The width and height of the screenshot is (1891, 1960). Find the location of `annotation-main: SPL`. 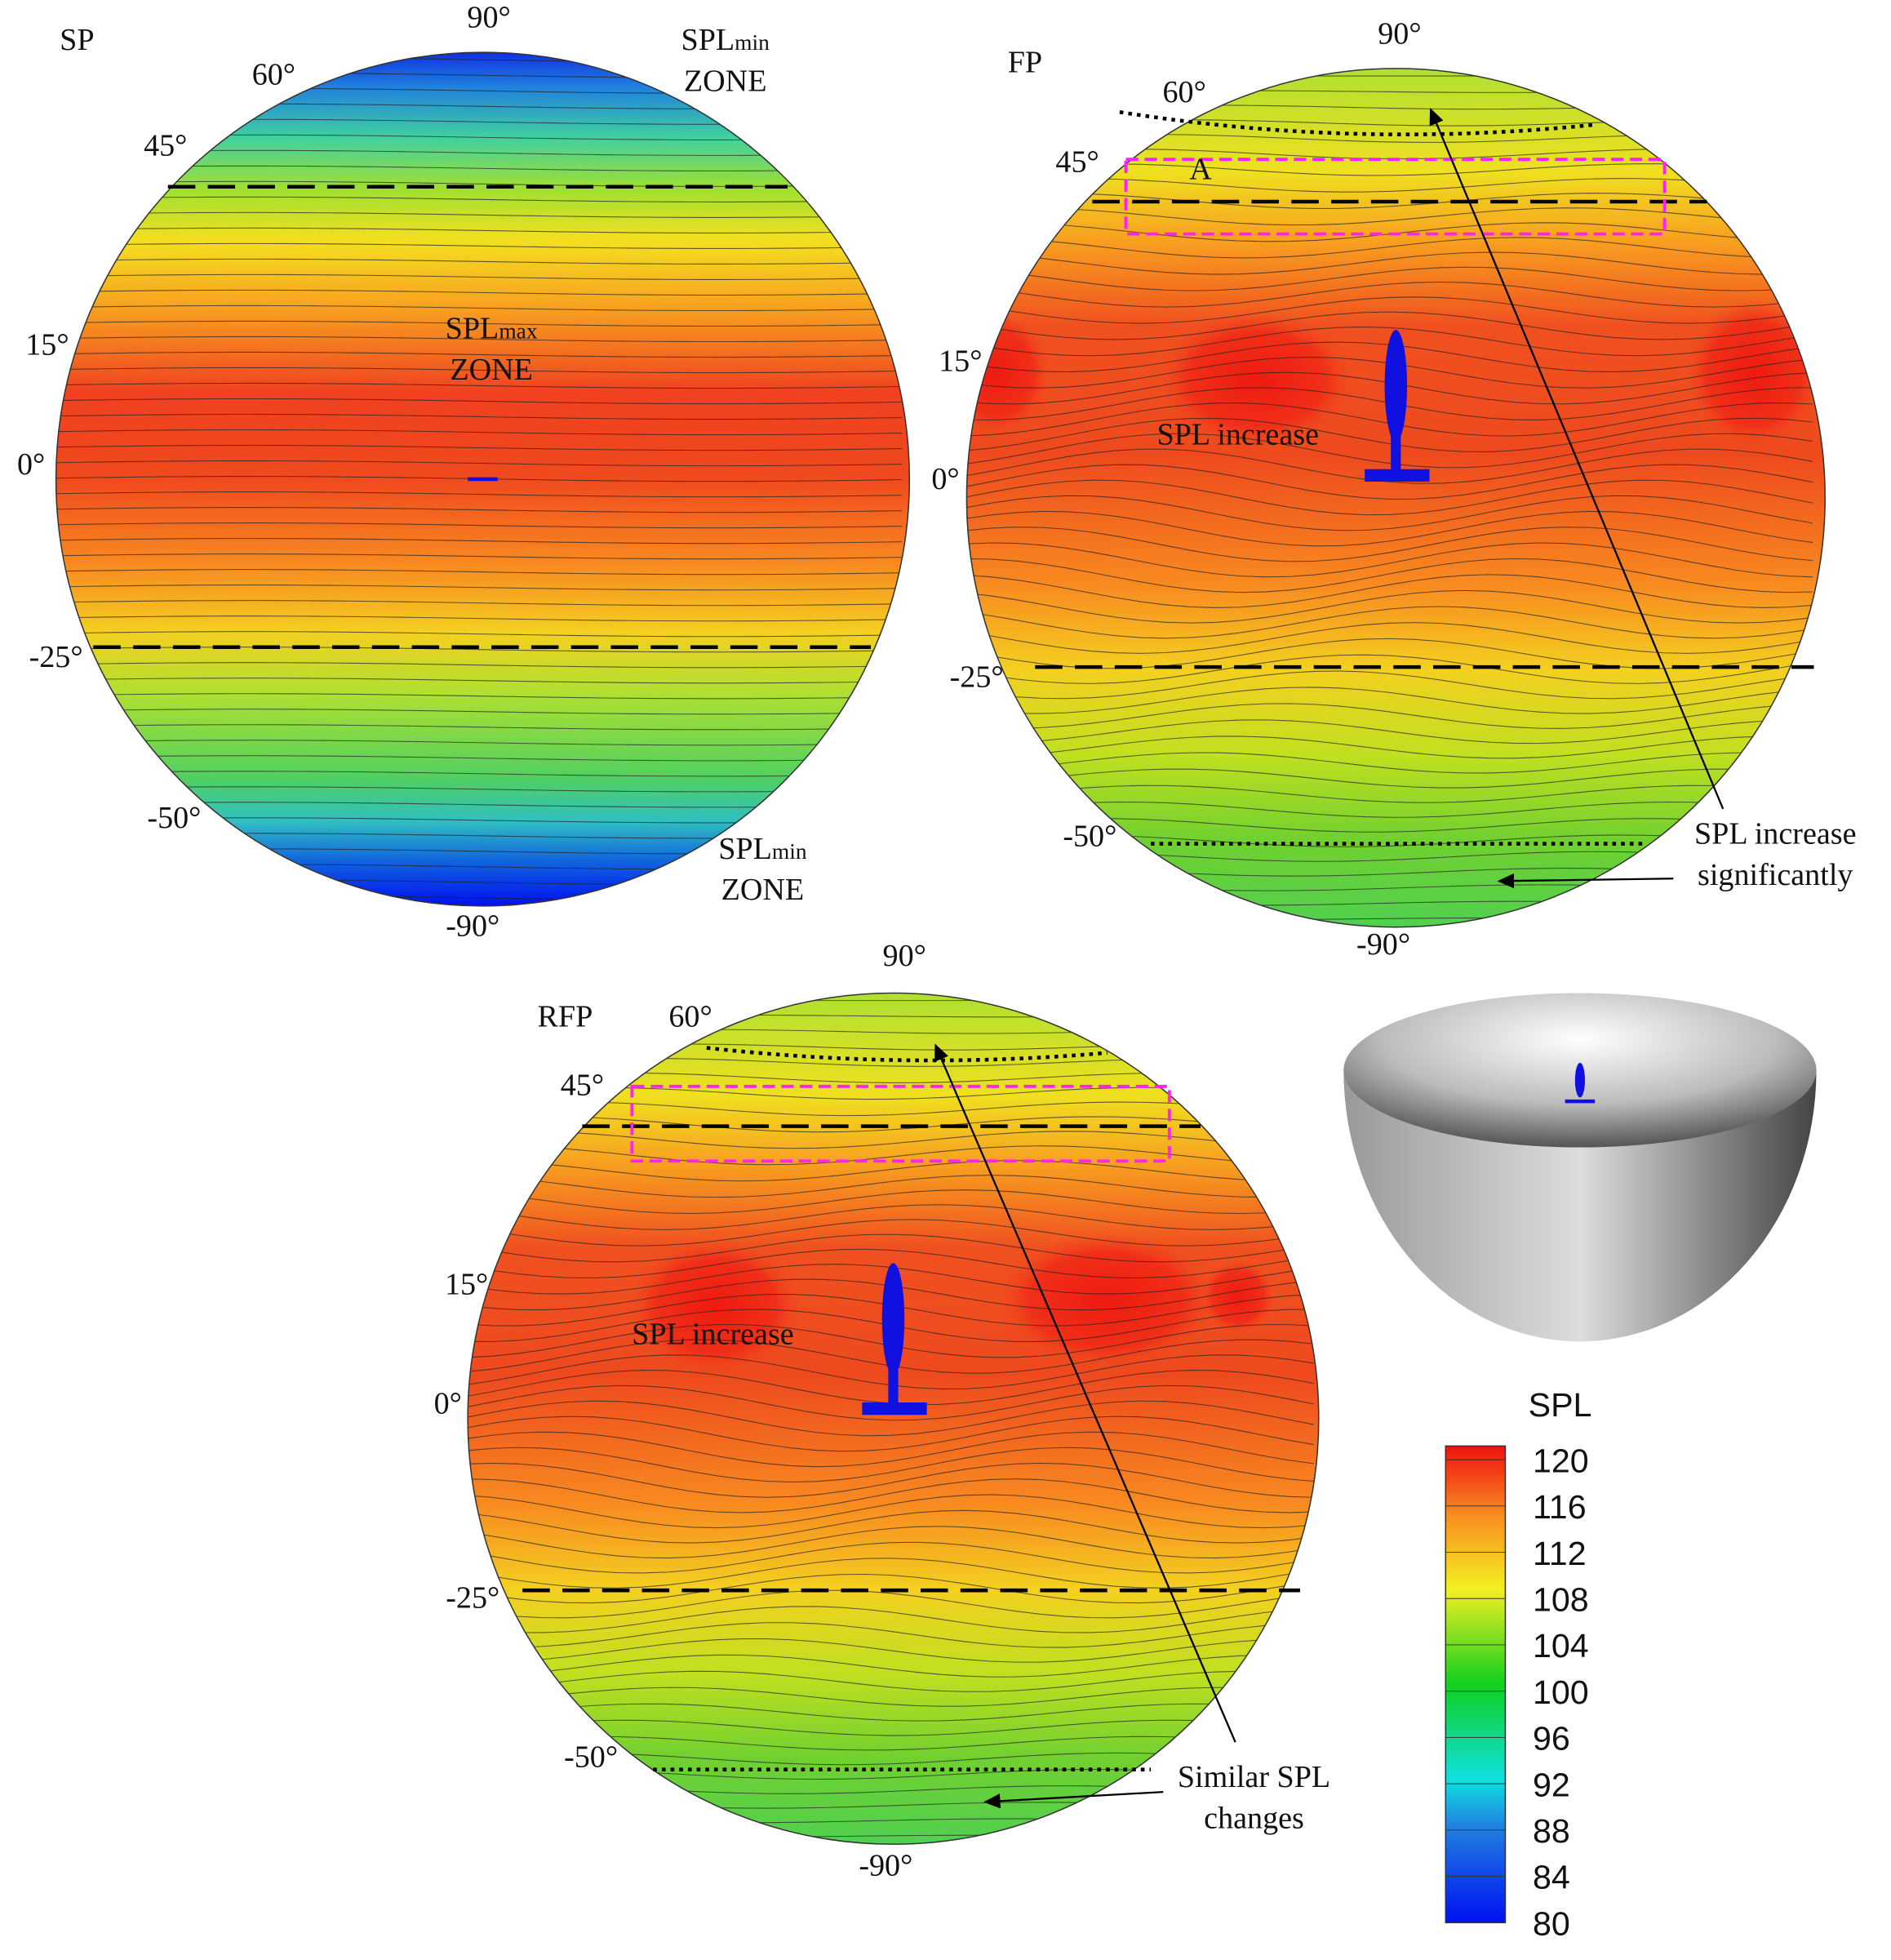

annotation-main: SPL is located at coordinates (745, 849).